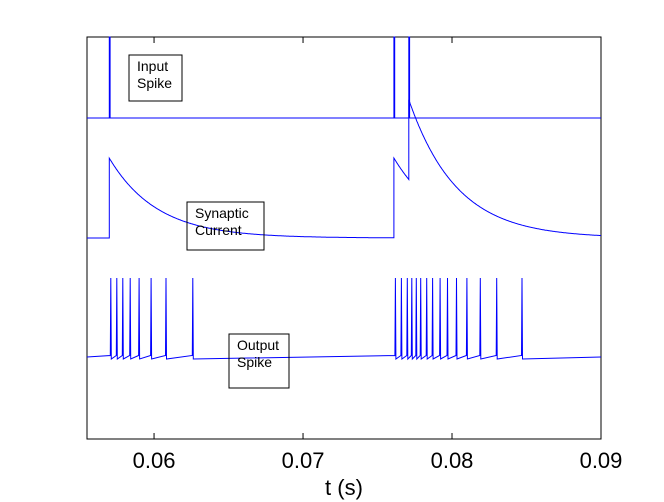 The width and height of the screenshot is (664, 502). What do you see at coordinates (154, 460) in the screenshot?
I see `x-tick-label: 0.06` at bounding box center [154, 460].